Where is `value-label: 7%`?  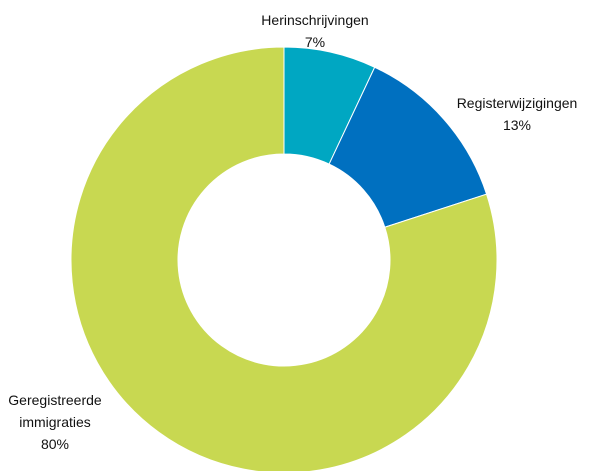 value-label: 7% is located at coordinates (315, 42).